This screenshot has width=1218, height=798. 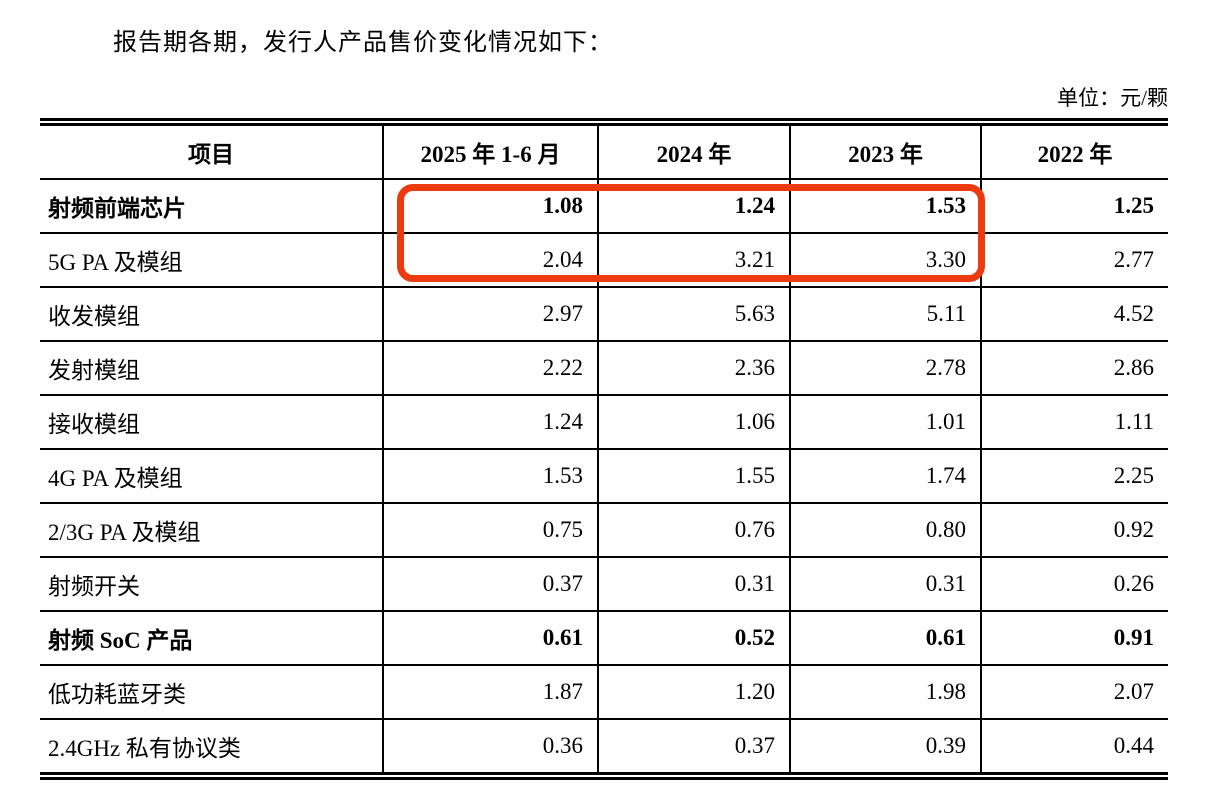 I want to click on value-cell: 3.21, so click(x=693, y=260).